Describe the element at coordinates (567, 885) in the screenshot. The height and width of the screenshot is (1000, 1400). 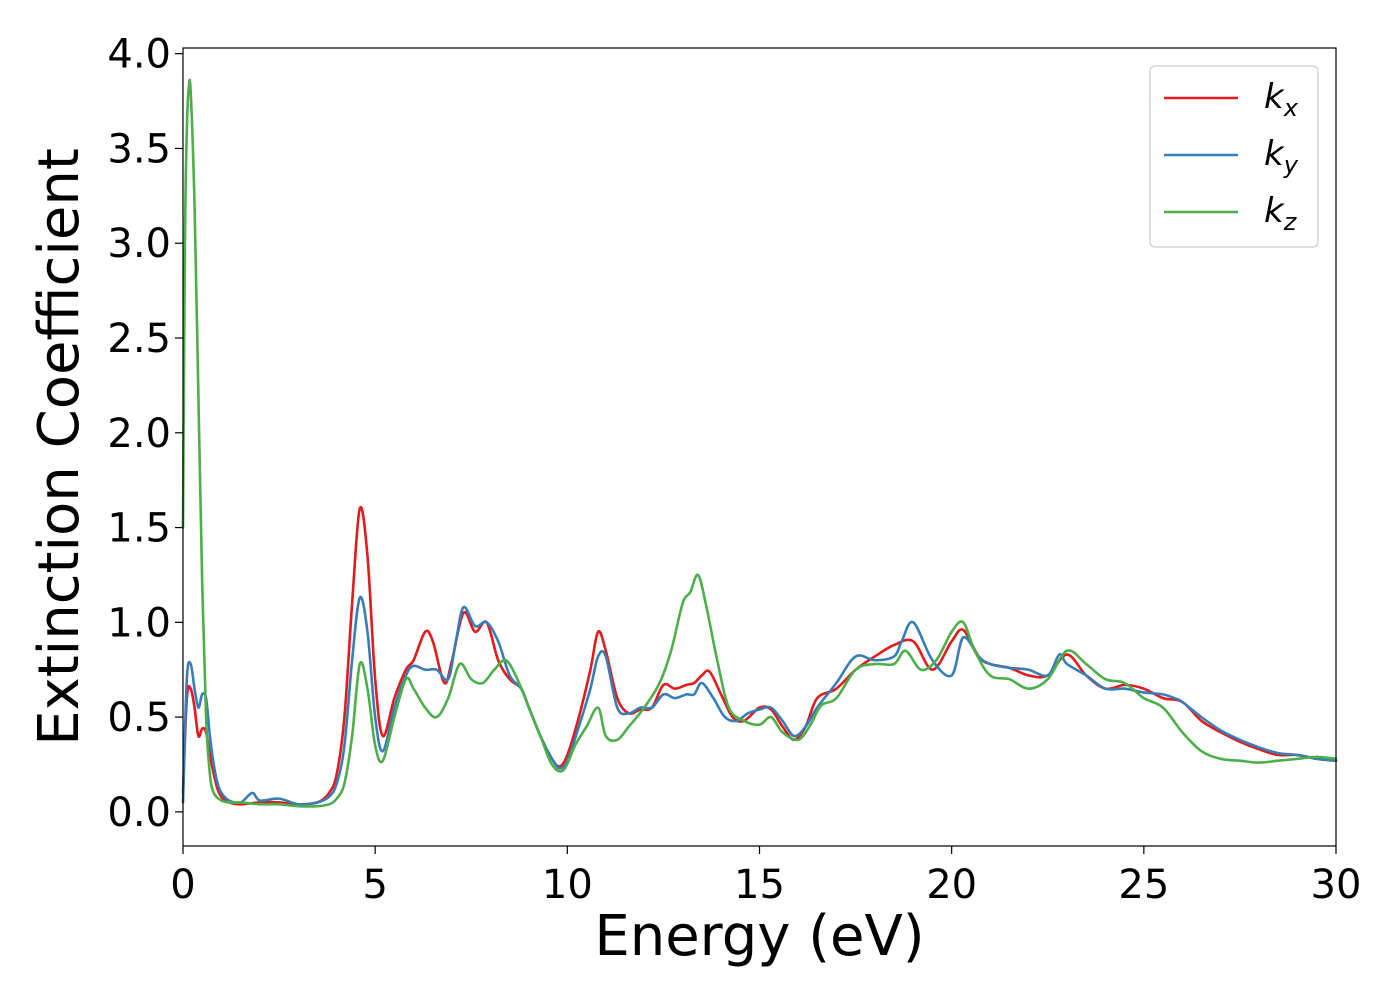
I see `x-tick-label: 10` at that location.